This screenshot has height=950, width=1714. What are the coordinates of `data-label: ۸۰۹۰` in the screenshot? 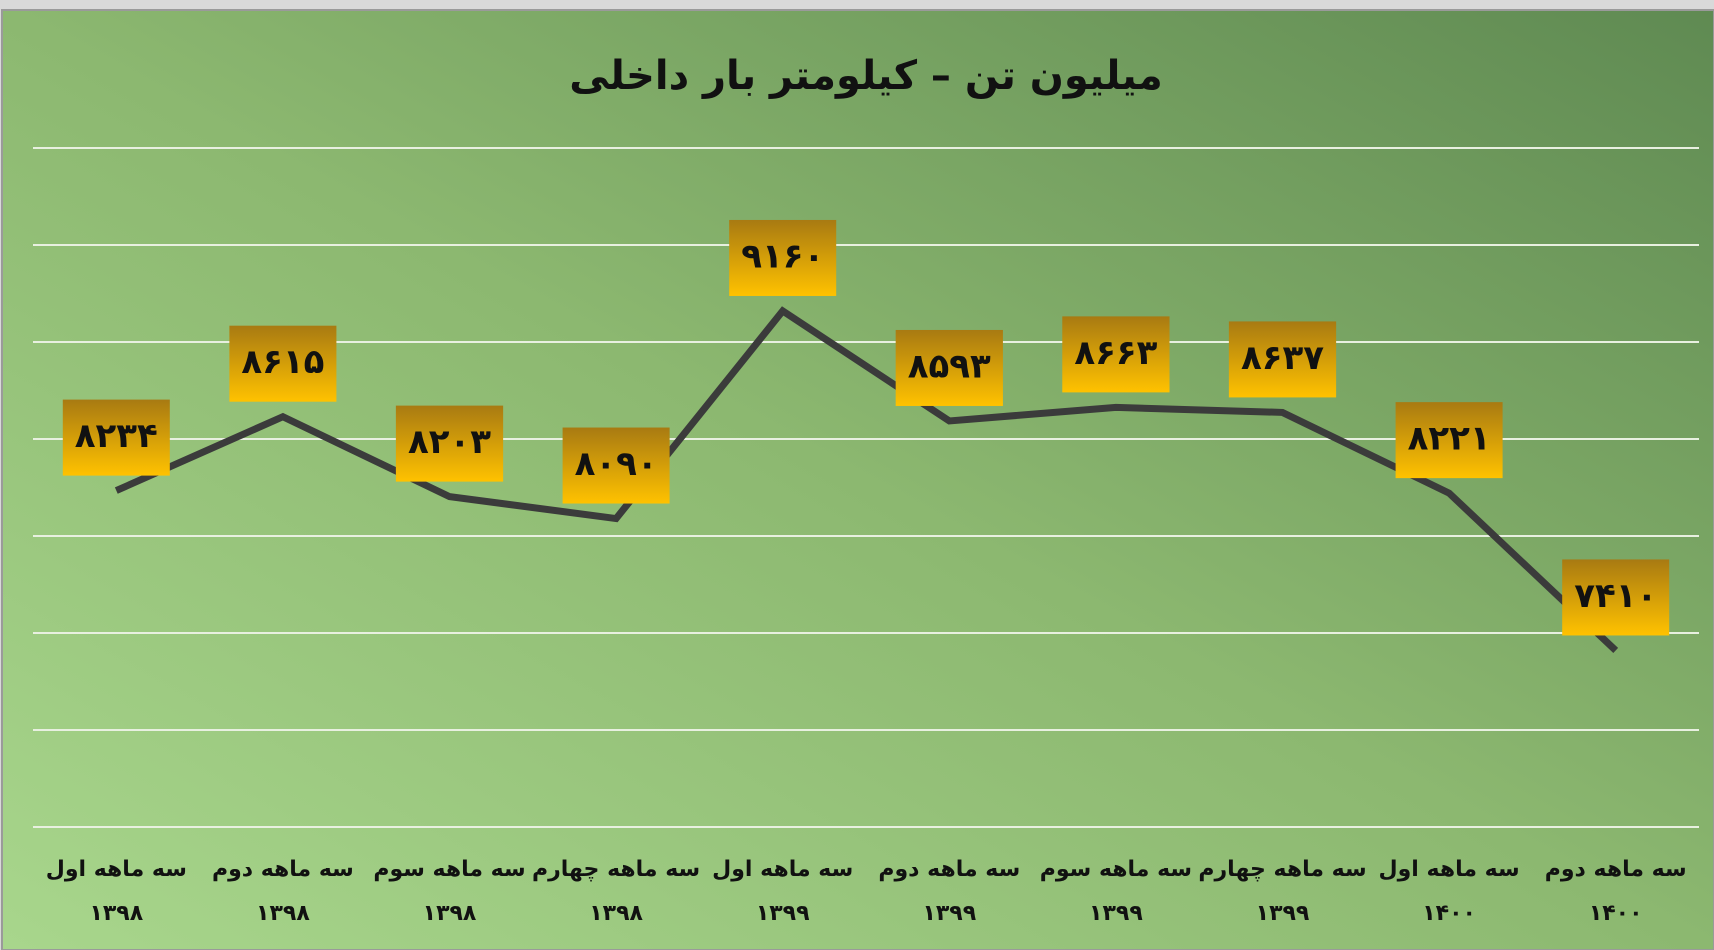 It's located at (616, 464).